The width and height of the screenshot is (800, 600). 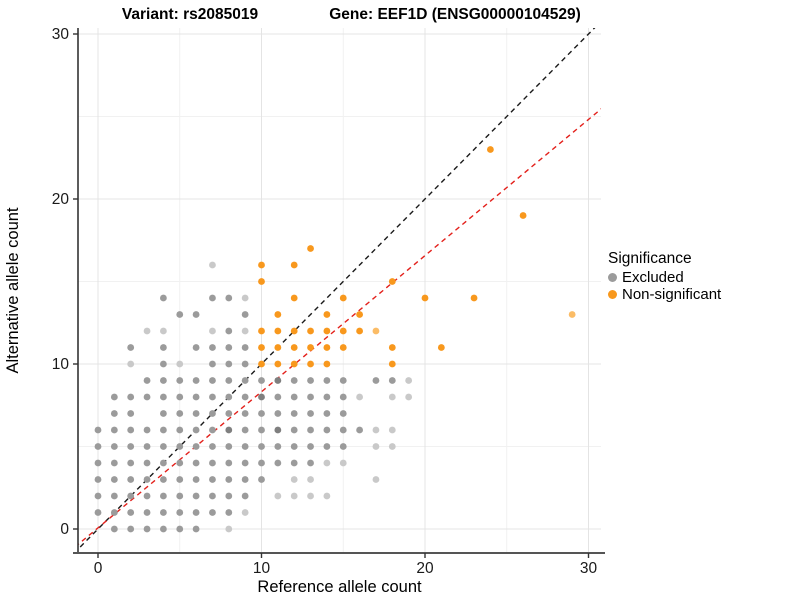 I want to click on excluded-dot-icon, so click(x=612, y=277).